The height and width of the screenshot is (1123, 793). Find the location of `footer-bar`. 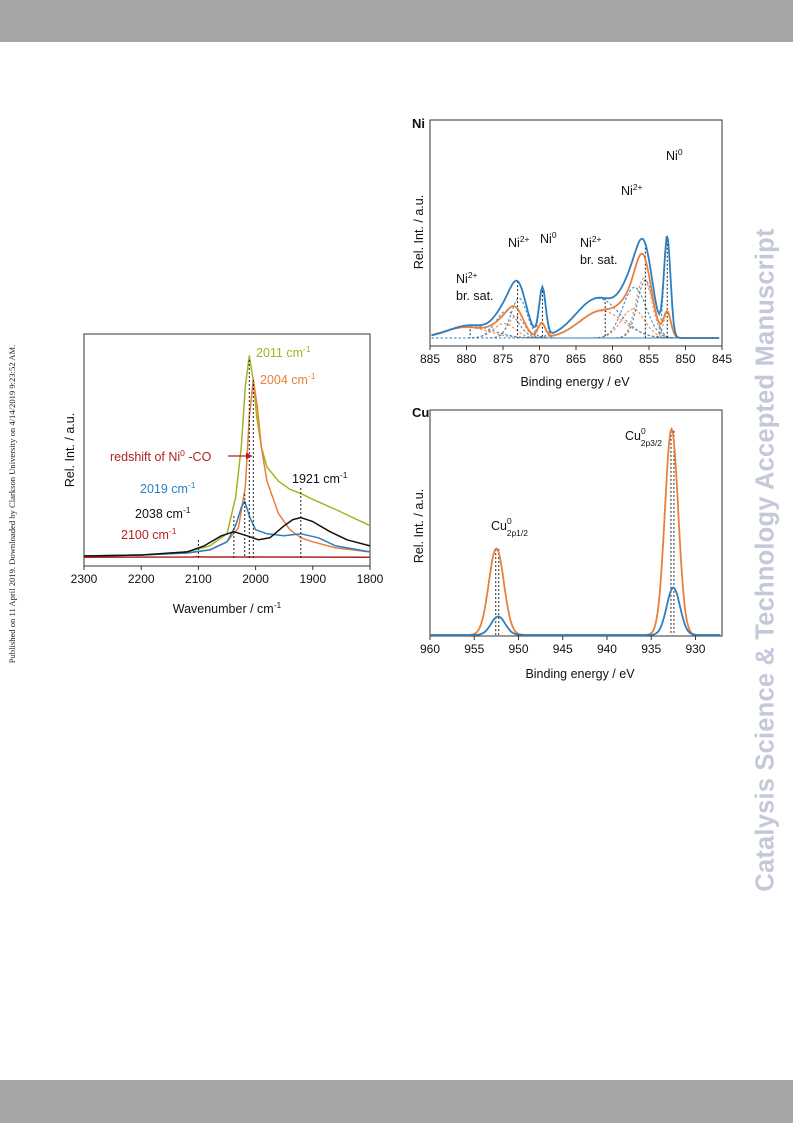

footer-bar is located at coordinates (396, 1101).